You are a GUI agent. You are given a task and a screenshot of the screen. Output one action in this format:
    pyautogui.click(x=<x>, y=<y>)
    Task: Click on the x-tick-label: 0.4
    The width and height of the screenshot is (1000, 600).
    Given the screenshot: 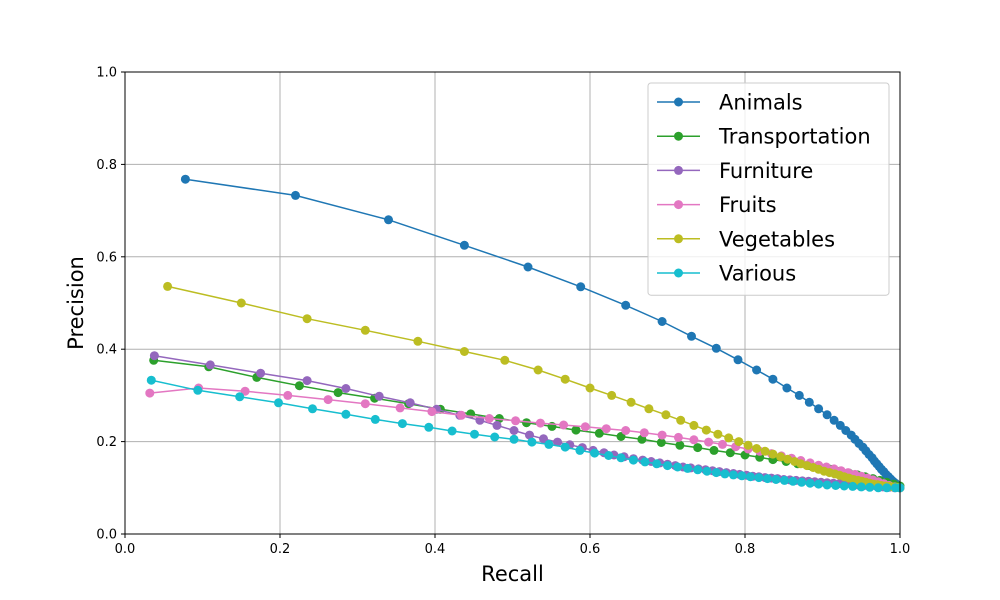 What is the action you would take?
    pyautogui.click(x=435, y=549)
    